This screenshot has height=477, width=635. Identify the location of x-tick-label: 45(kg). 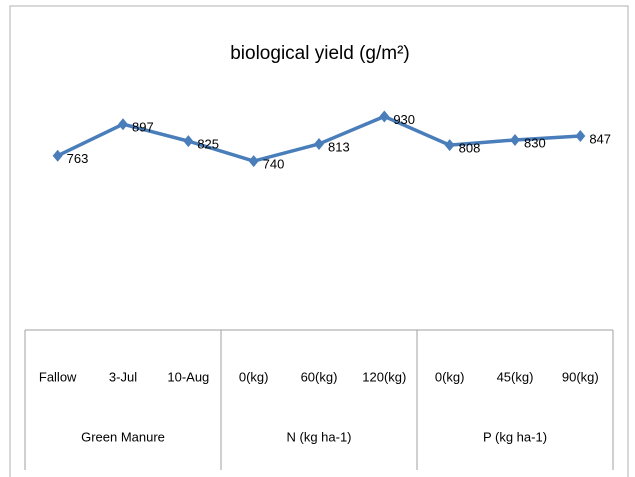
(515, 376).